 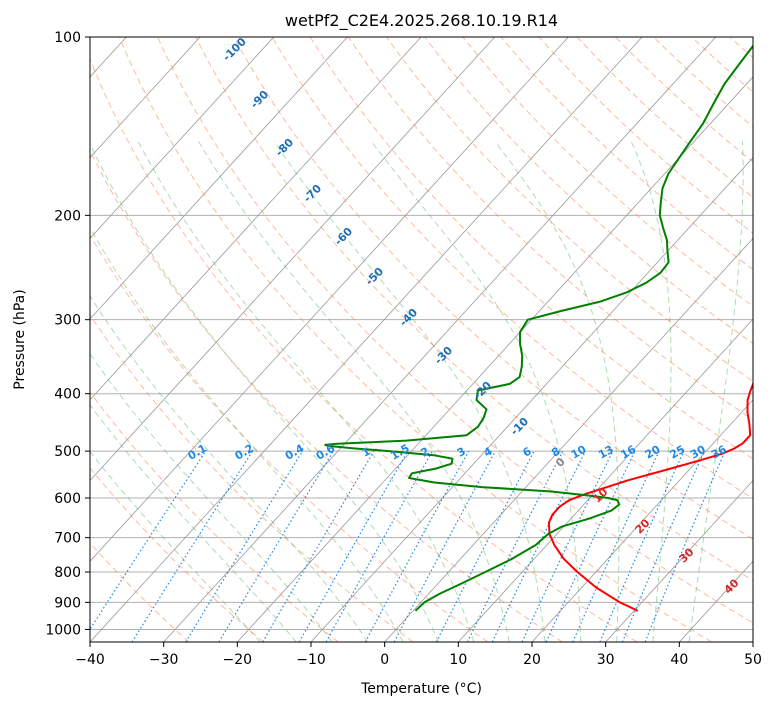 I want to click on x-tick-label: −30, so click(x=164, y=660).